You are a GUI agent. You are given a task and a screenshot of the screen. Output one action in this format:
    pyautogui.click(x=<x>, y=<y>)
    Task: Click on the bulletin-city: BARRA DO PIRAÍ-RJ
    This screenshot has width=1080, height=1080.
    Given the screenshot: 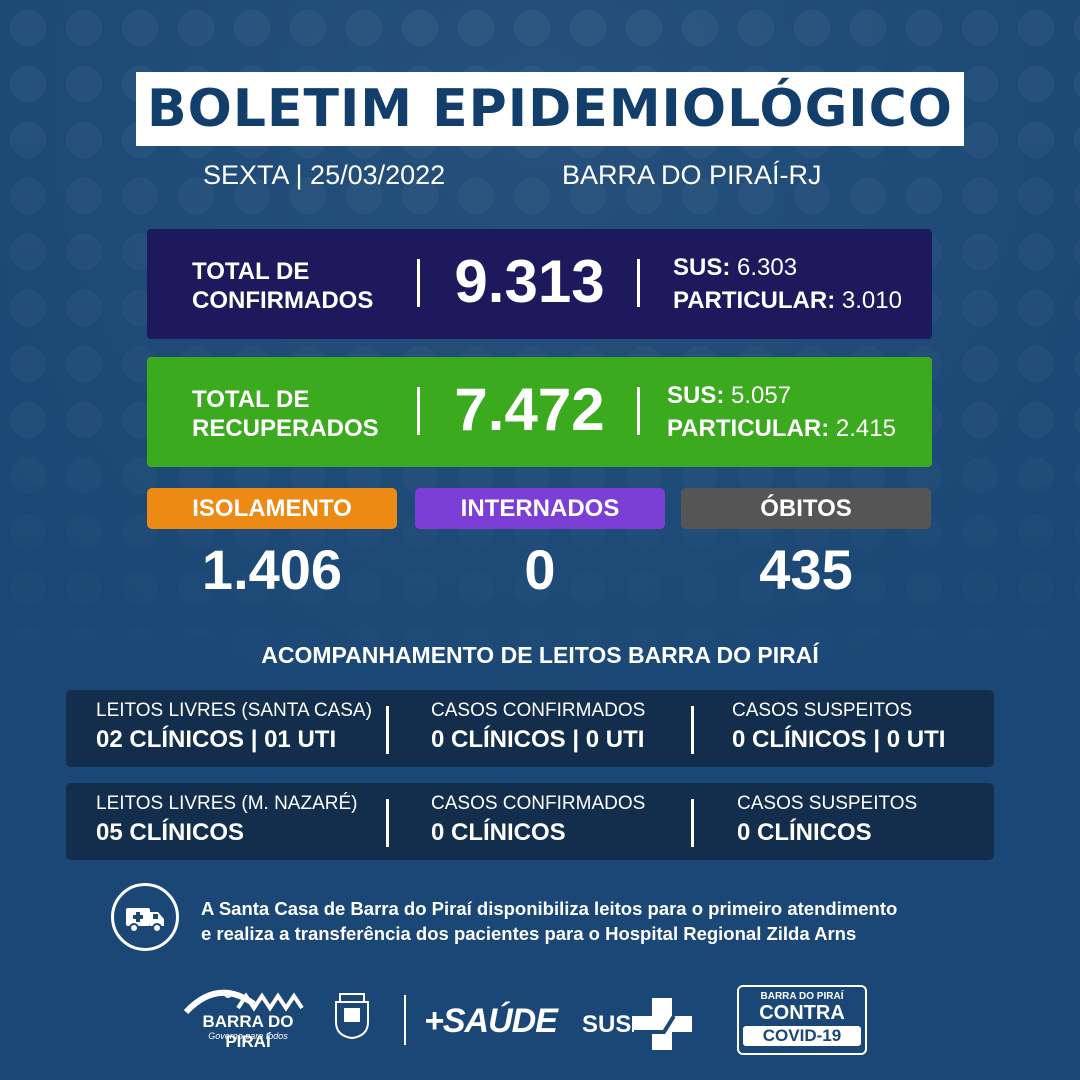 What is the action you would take?
    pyautogui.click(x=692, y=175)
    